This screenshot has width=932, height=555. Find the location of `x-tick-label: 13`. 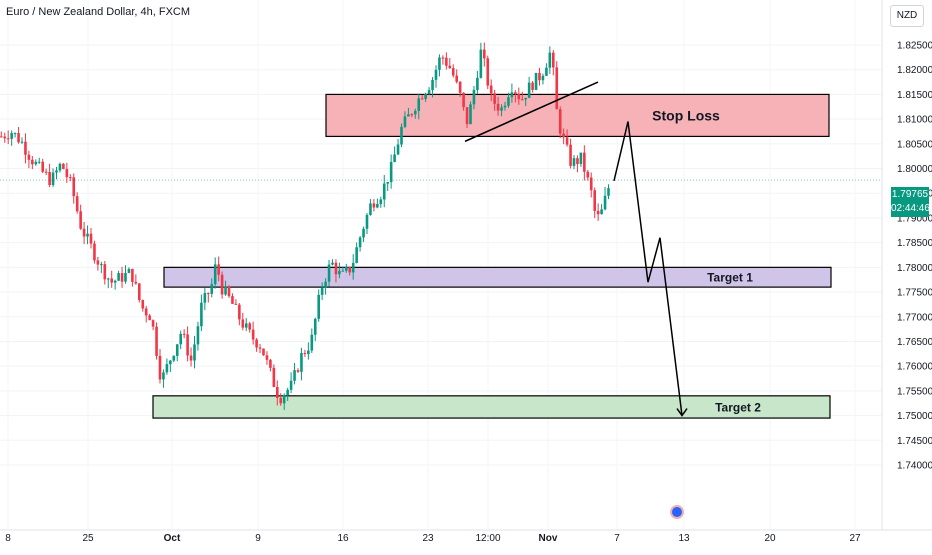

x-tick-label: 13 is located at coordinates (684, 538).